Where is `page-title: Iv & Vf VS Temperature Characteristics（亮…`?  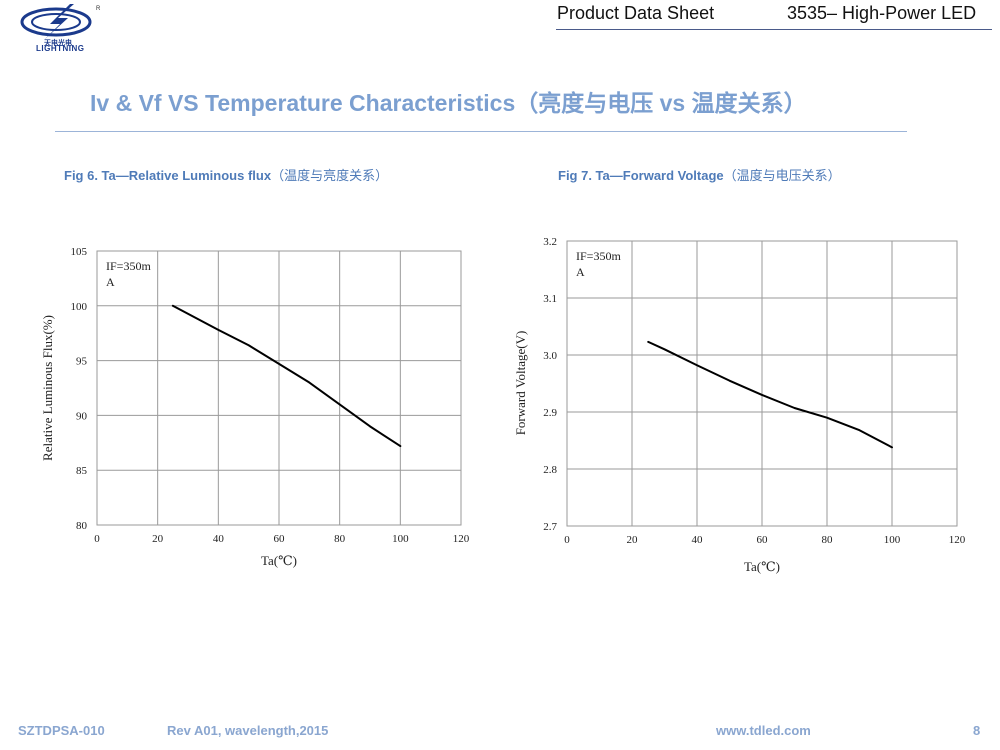 page-title: Iv & Vf VS Temperature Characteristics（亮… is located at coordinates (448, 103).